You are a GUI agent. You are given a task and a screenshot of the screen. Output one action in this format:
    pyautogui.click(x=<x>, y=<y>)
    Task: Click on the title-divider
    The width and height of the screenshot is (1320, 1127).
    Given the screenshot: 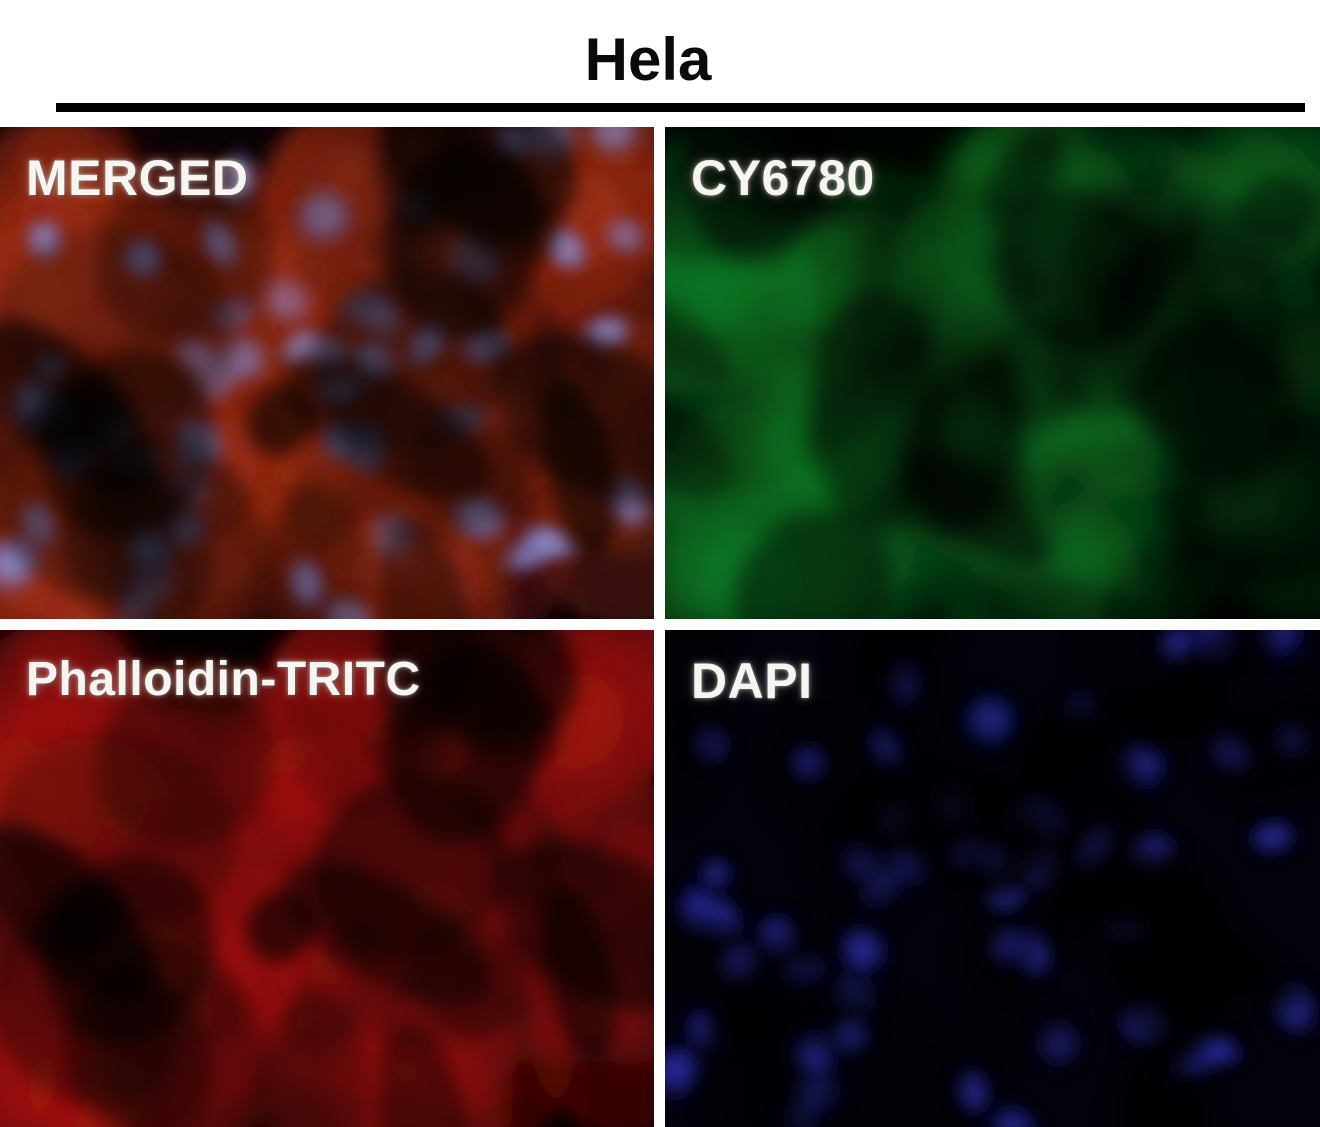 What is the action you would take?
    pyautogui.click(x=680, y=107)
    